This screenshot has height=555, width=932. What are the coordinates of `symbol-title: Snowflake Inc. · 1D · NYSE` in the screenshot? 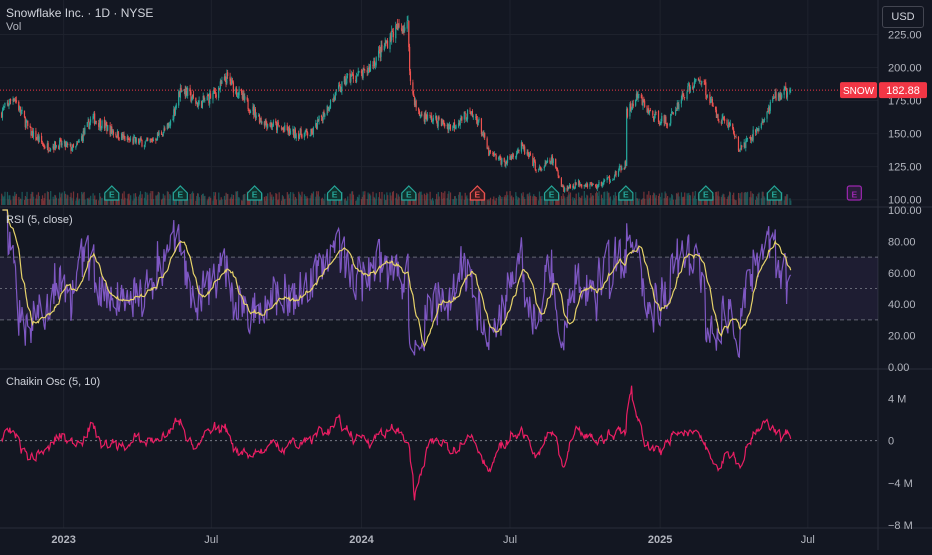 It's located at (80, 13).